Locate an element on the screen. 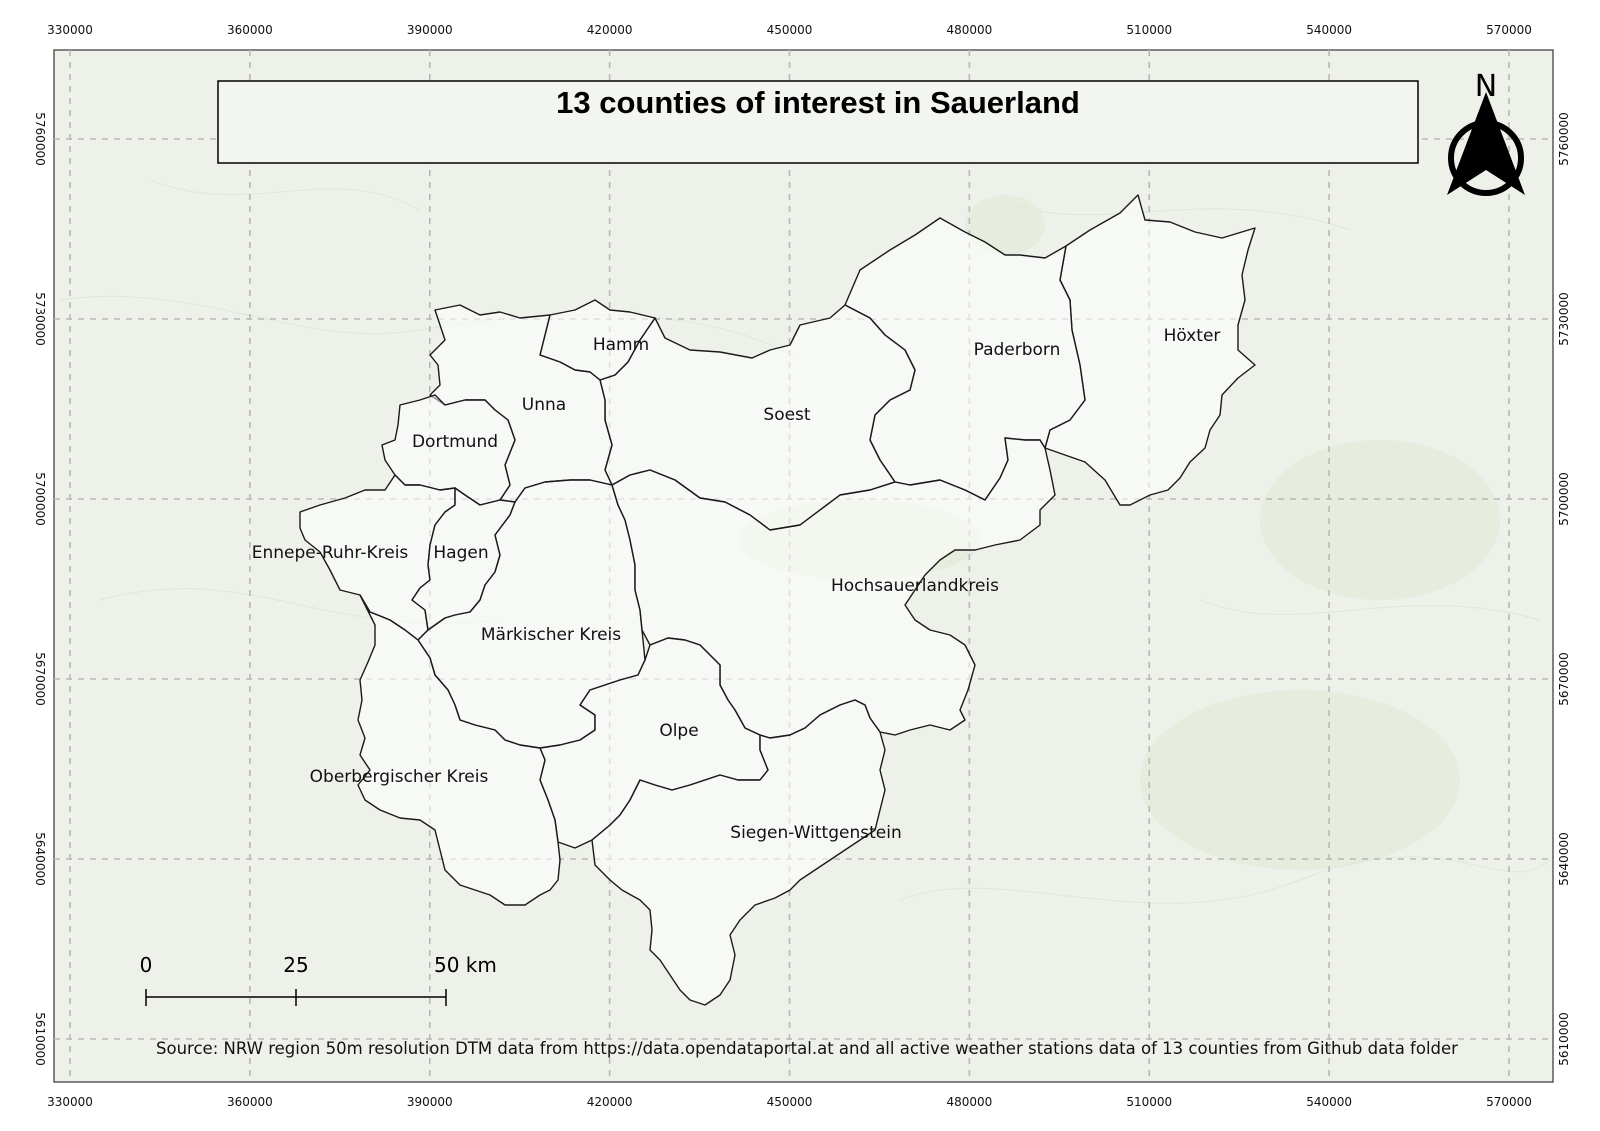  tick-right-5670000: 5670000 is located at coordinates (1564, 678).